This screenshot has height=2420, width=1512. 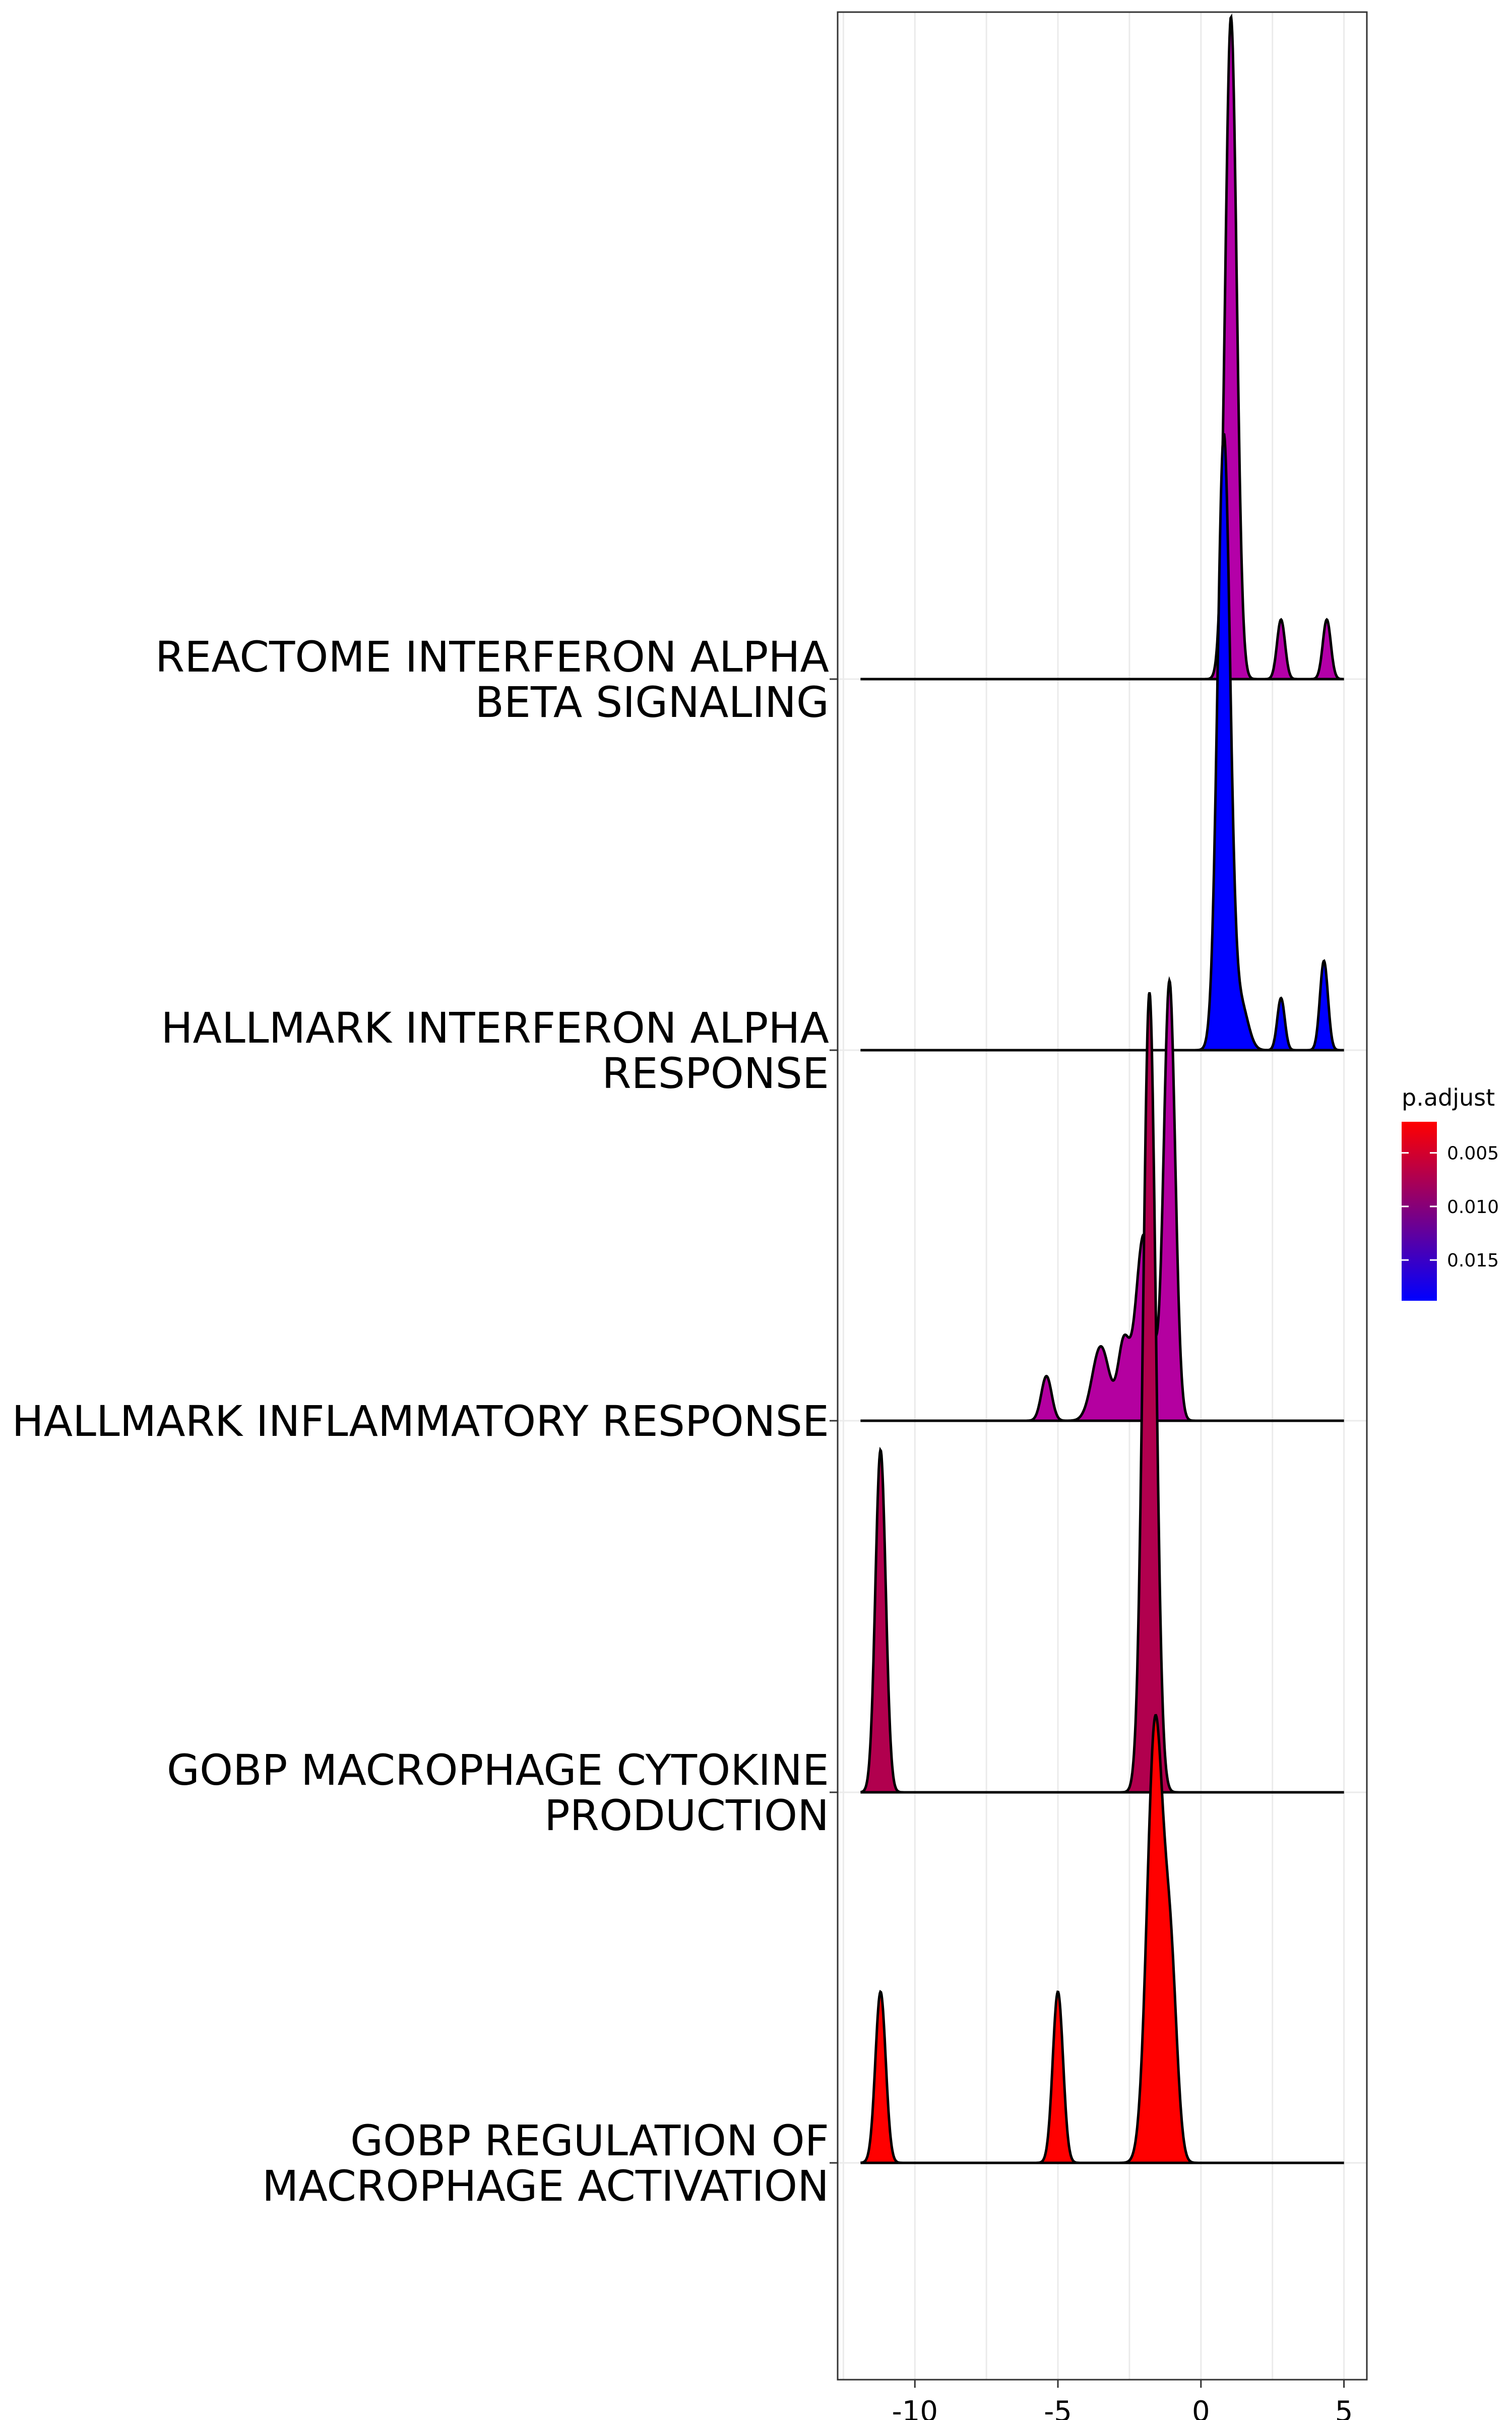 I want to click on legend-title: p.adjust, so click(x=1448, y=1097).